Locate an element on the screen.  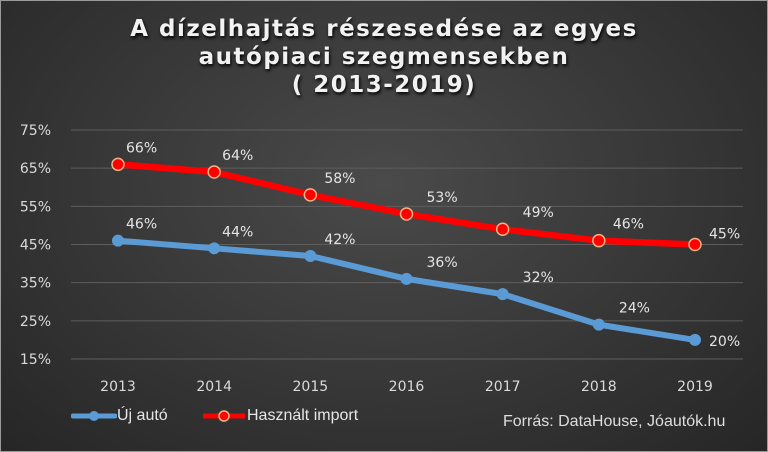
data-label: 44% is located at coordinates (237, 232).